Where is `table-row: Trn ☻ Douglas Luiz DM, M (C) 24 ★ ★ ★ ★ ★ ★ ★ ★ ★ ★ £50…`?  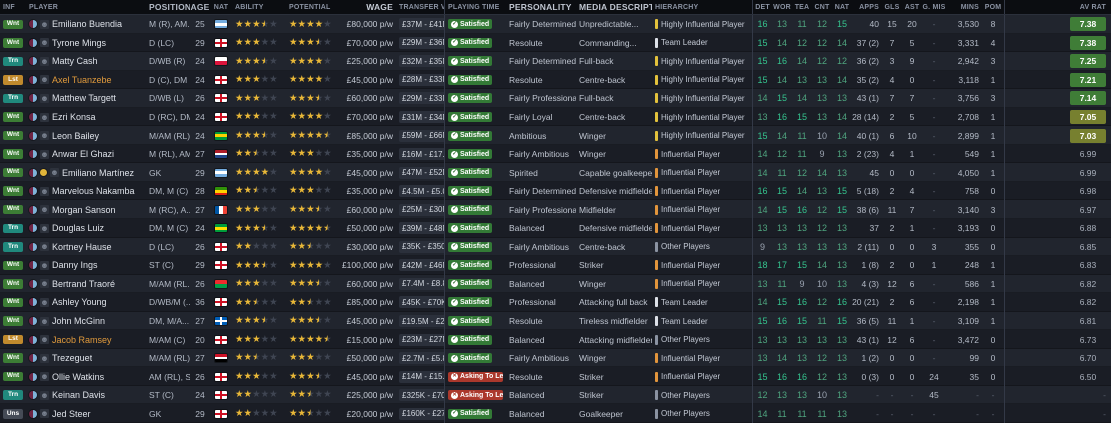
table-row: Trn ☻ Douglas Luiz DM, M (C) 24 ★ ★ ★ ★ ★ ★ ★ ★ ★ ★ £50… is located at coordinates (555, 228).